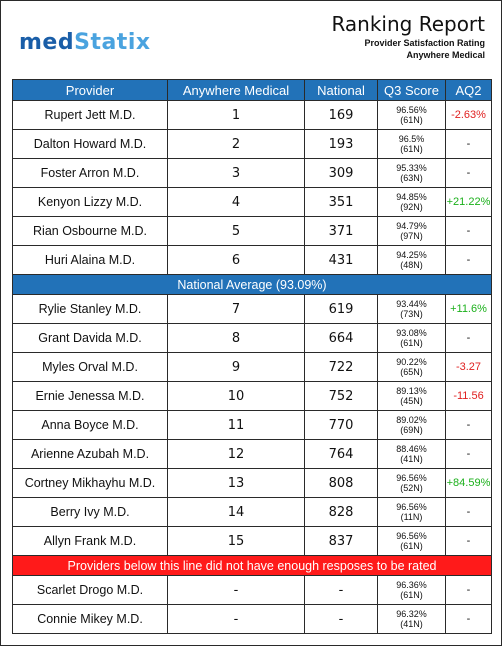  Describe the element at coordinates (341, 115) in the screenshot. I see `national-rank: 169` at that location.